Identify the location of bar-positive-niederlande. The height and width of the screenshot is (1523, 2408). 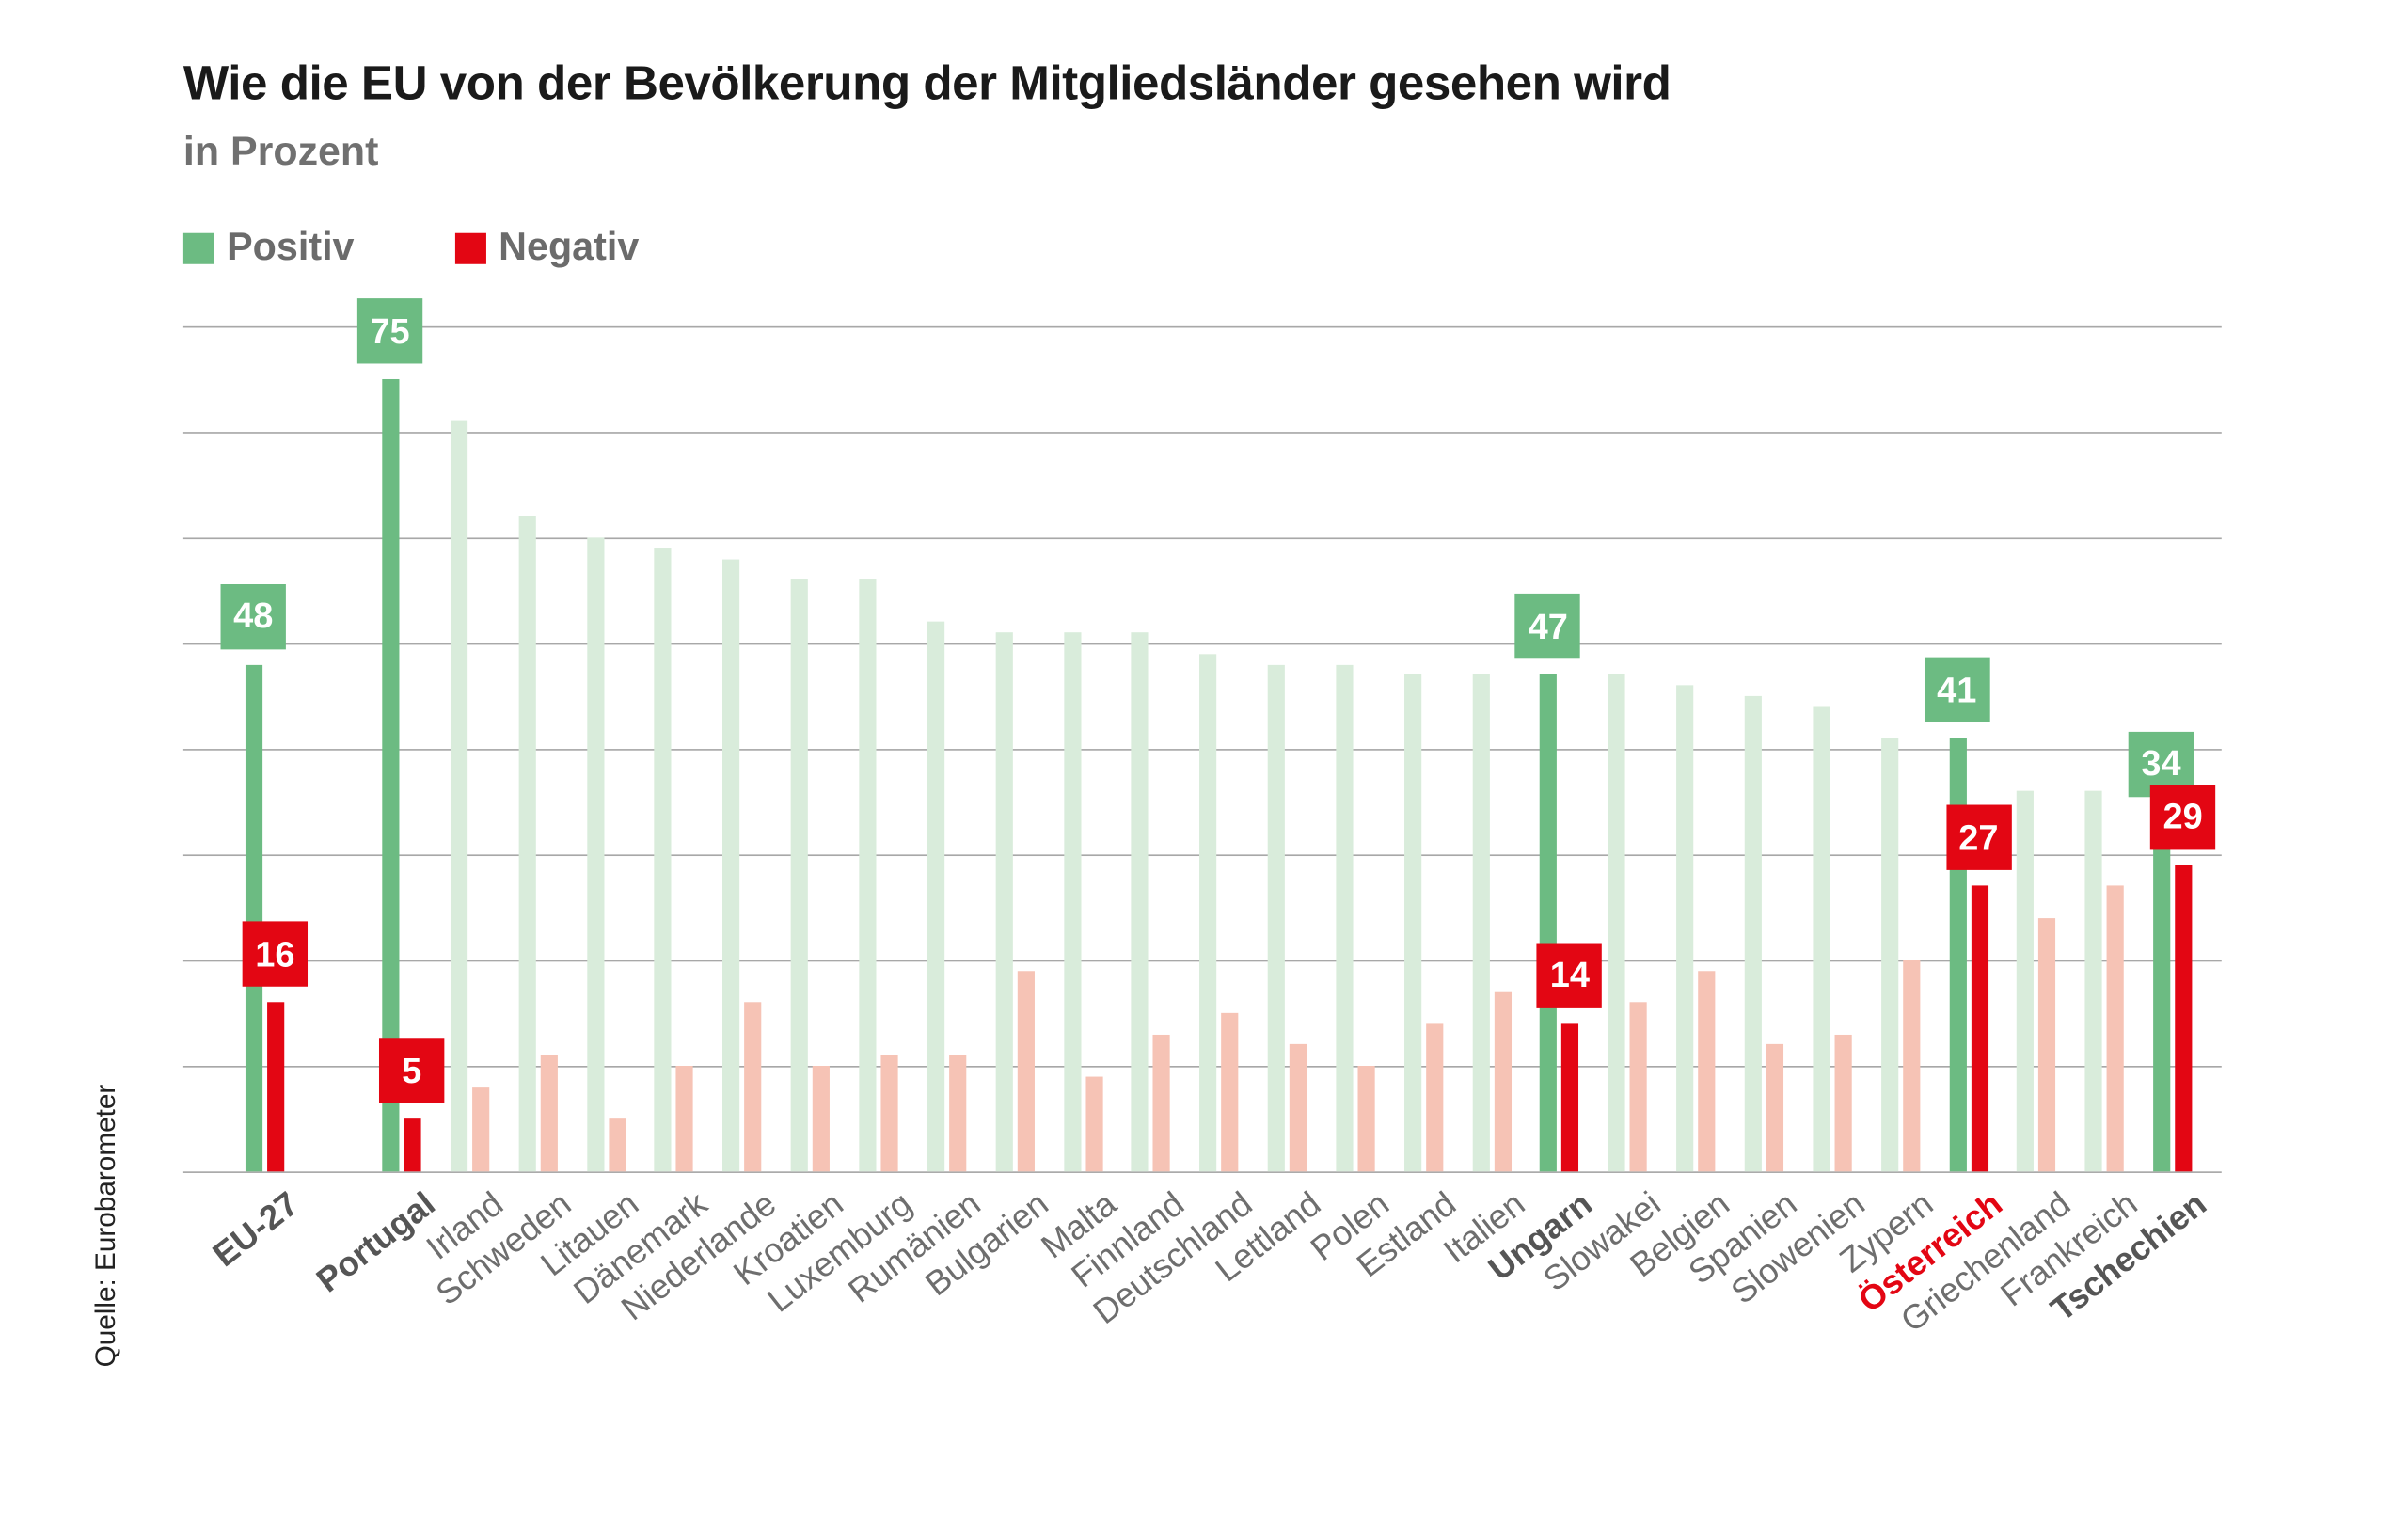
(731, 865).